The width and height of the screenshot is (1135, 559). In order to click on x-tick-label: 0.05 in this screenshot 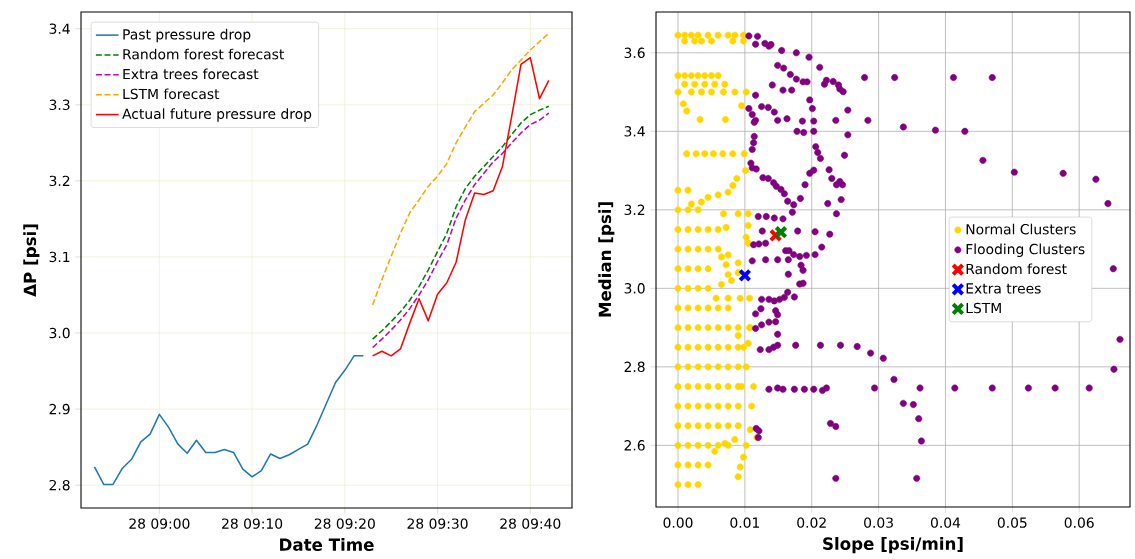, I will do `click(1012, 522)`.